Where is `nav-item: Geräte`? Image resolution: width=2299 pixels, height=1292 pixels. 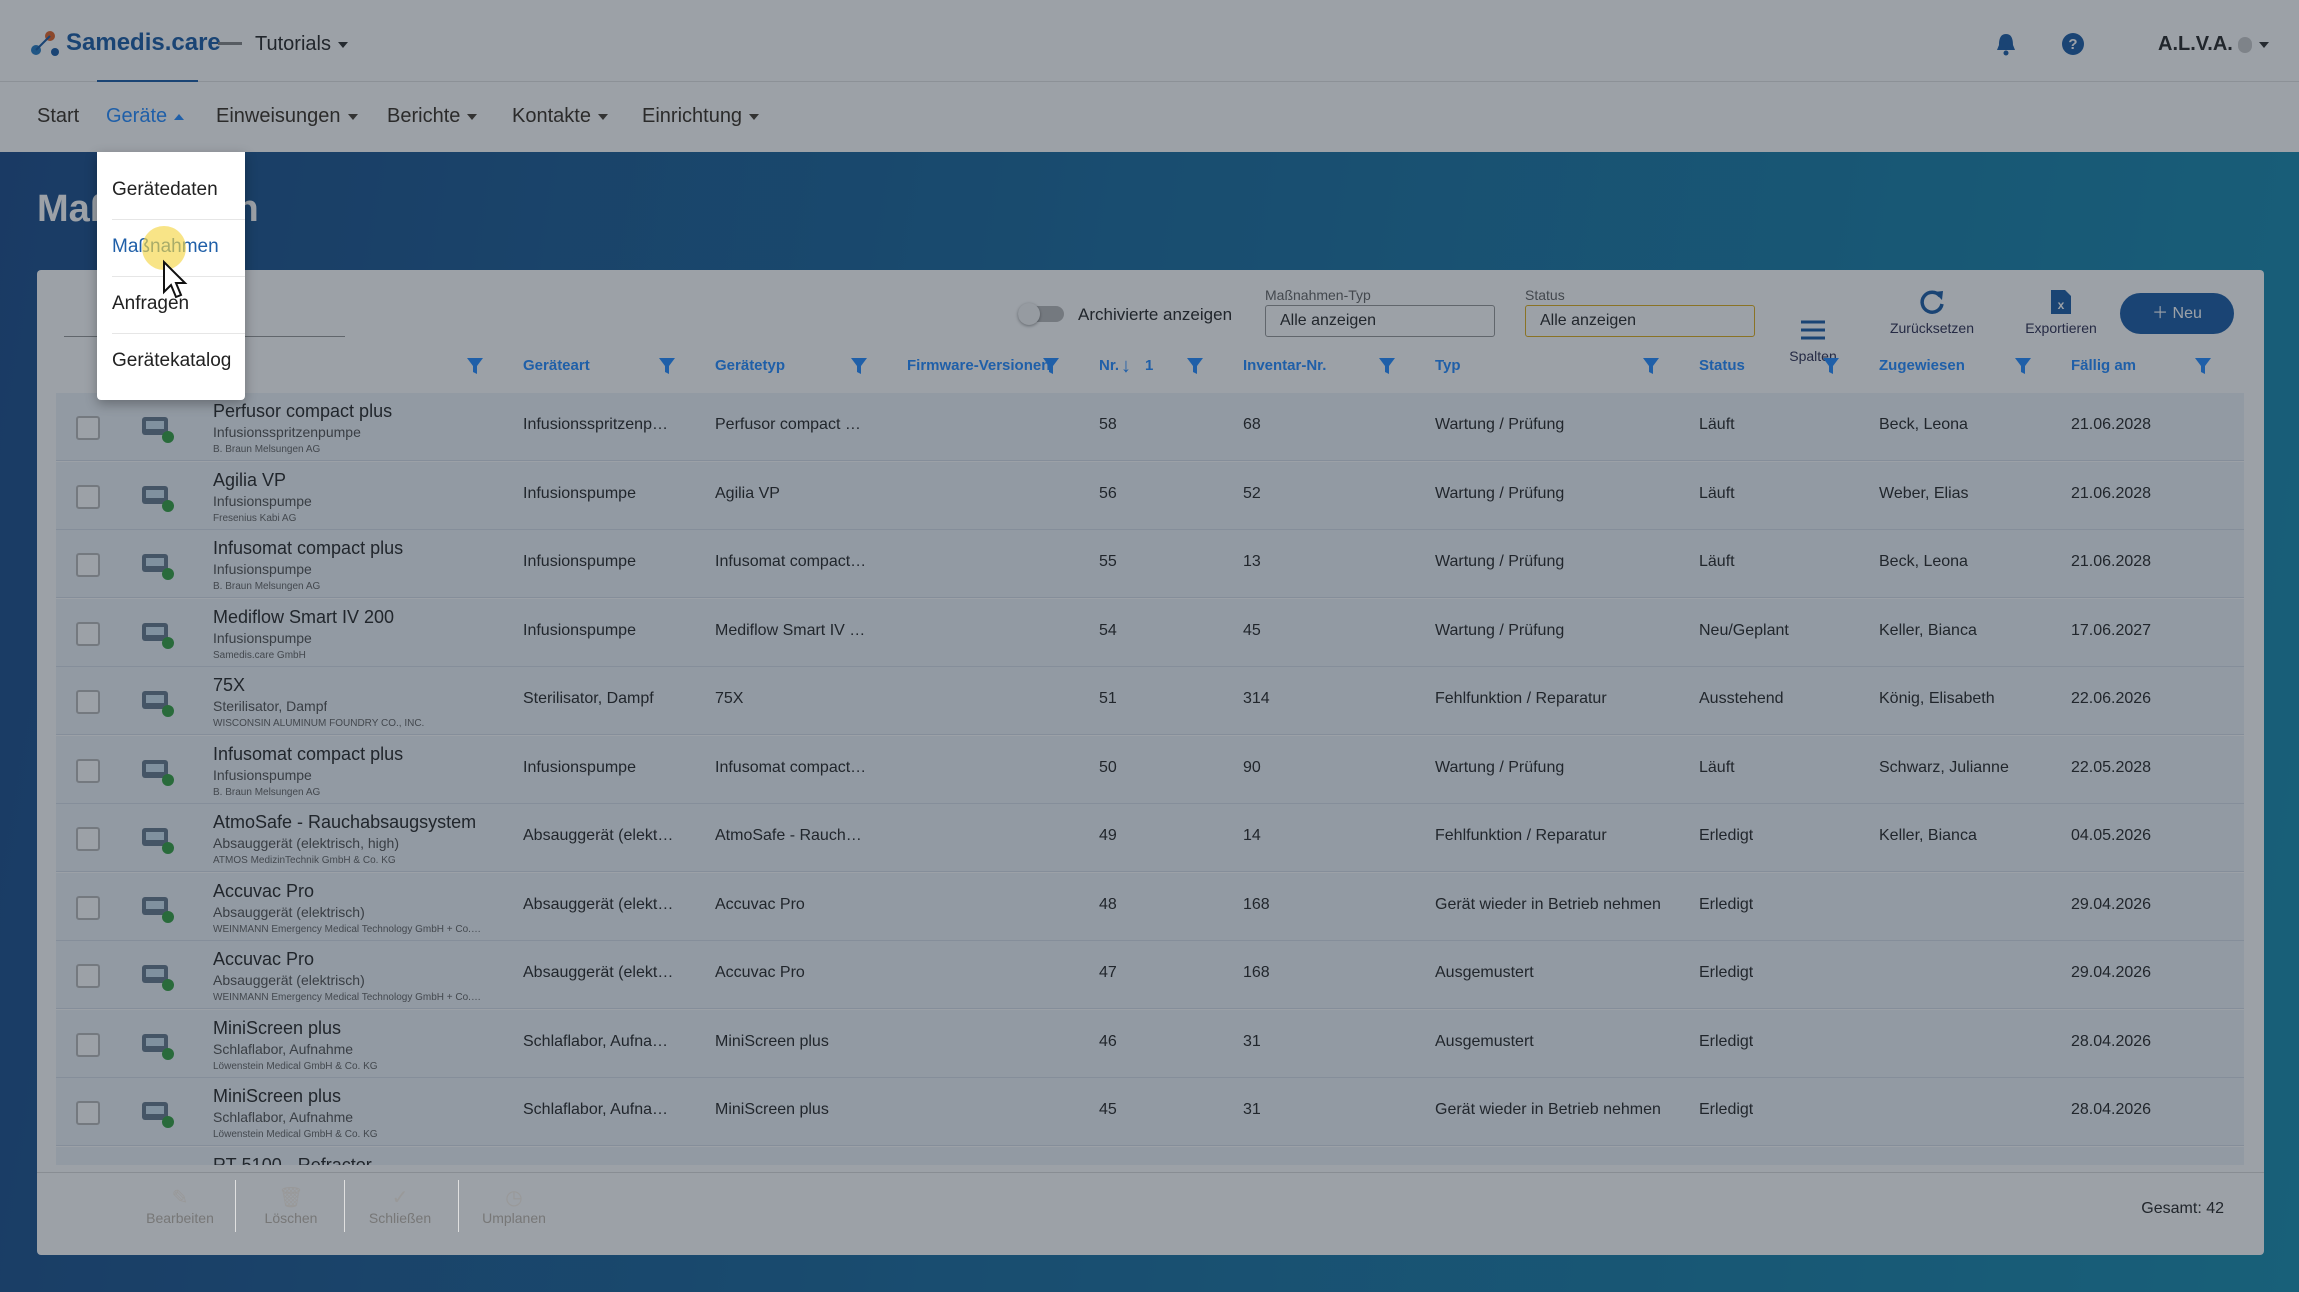 nav-item: Geräte is located at coordinates (145, 116).